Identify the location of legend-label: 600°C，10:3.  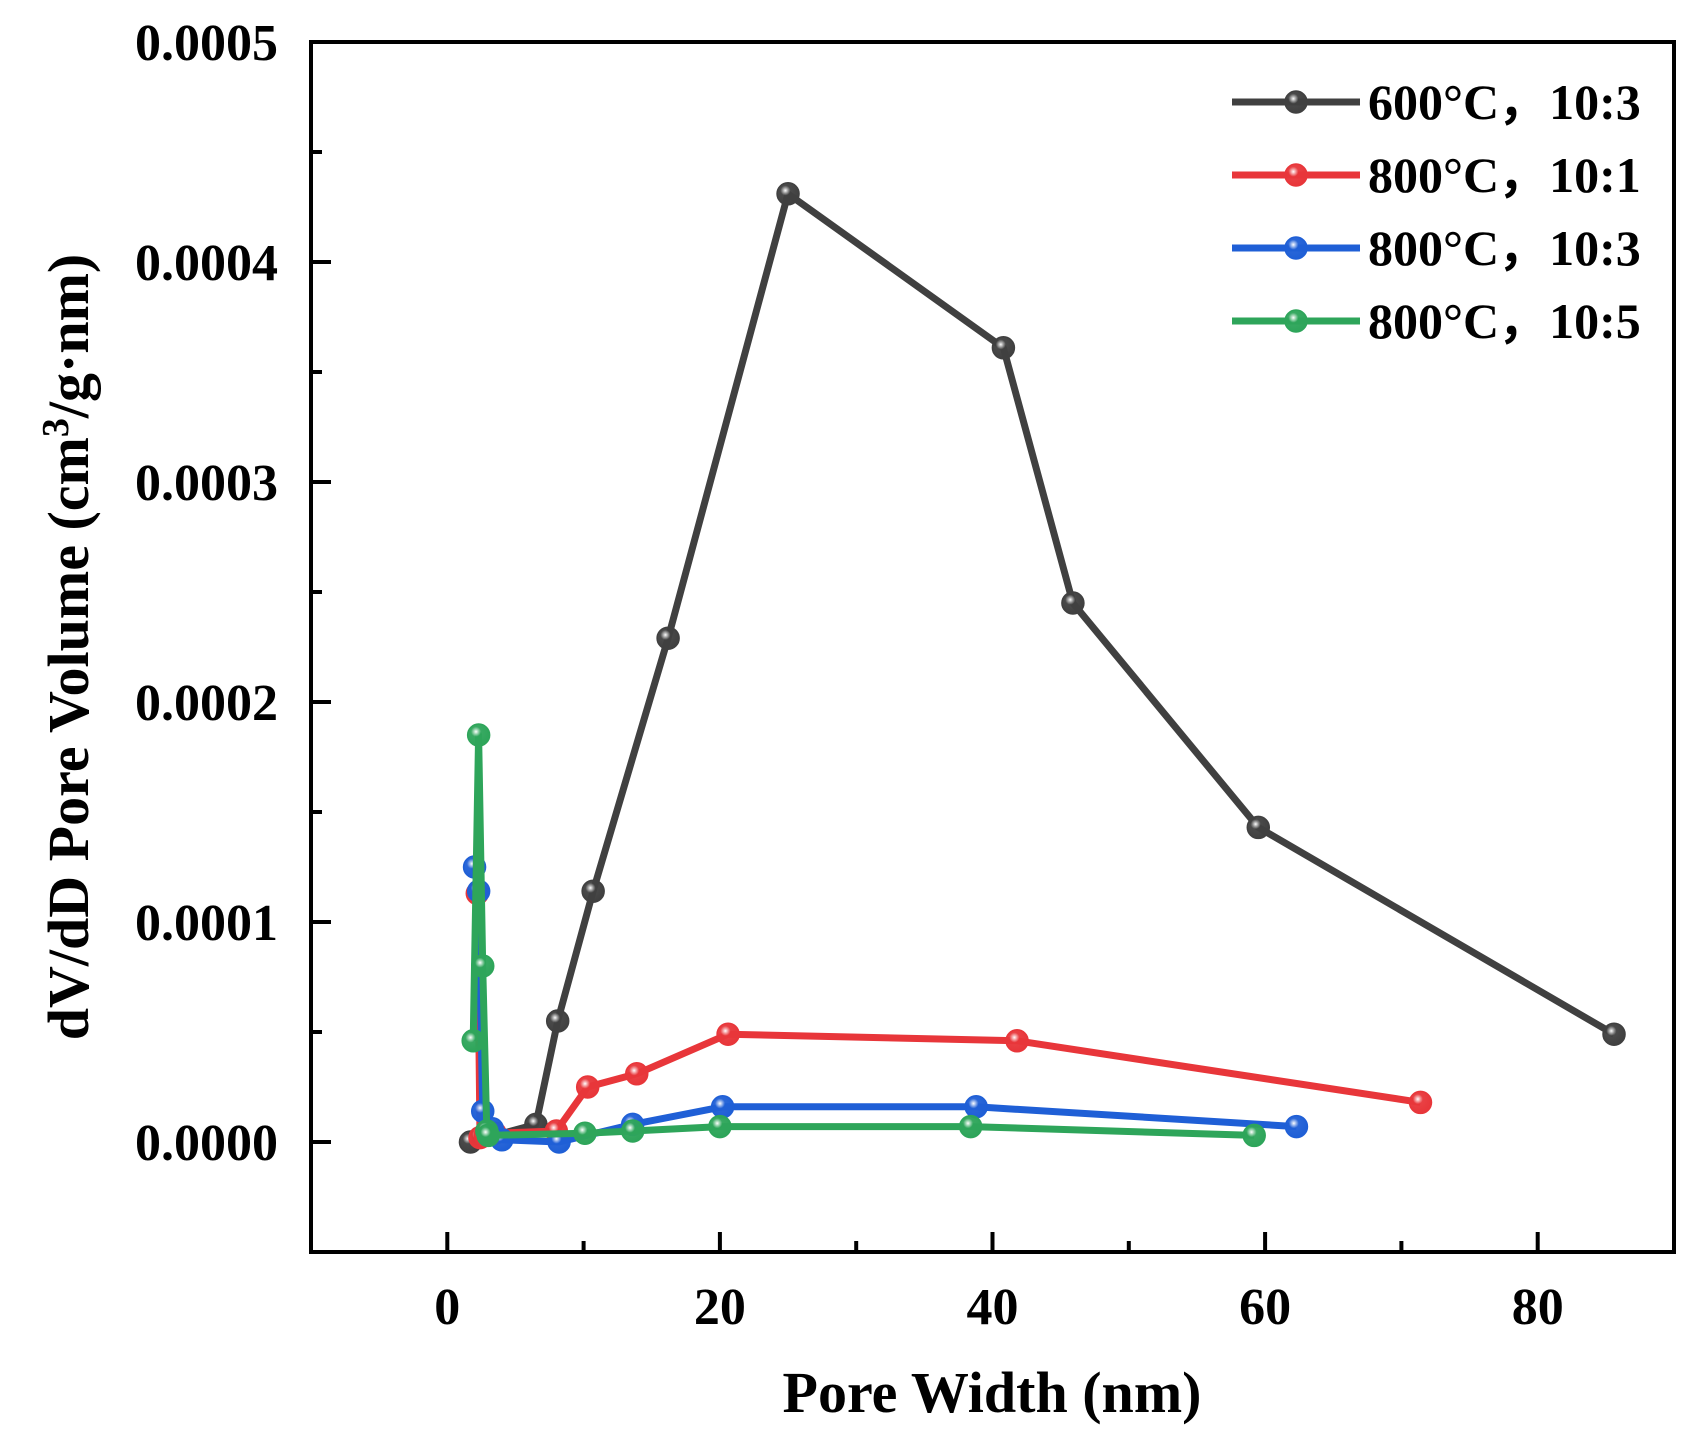
(1504, 102).